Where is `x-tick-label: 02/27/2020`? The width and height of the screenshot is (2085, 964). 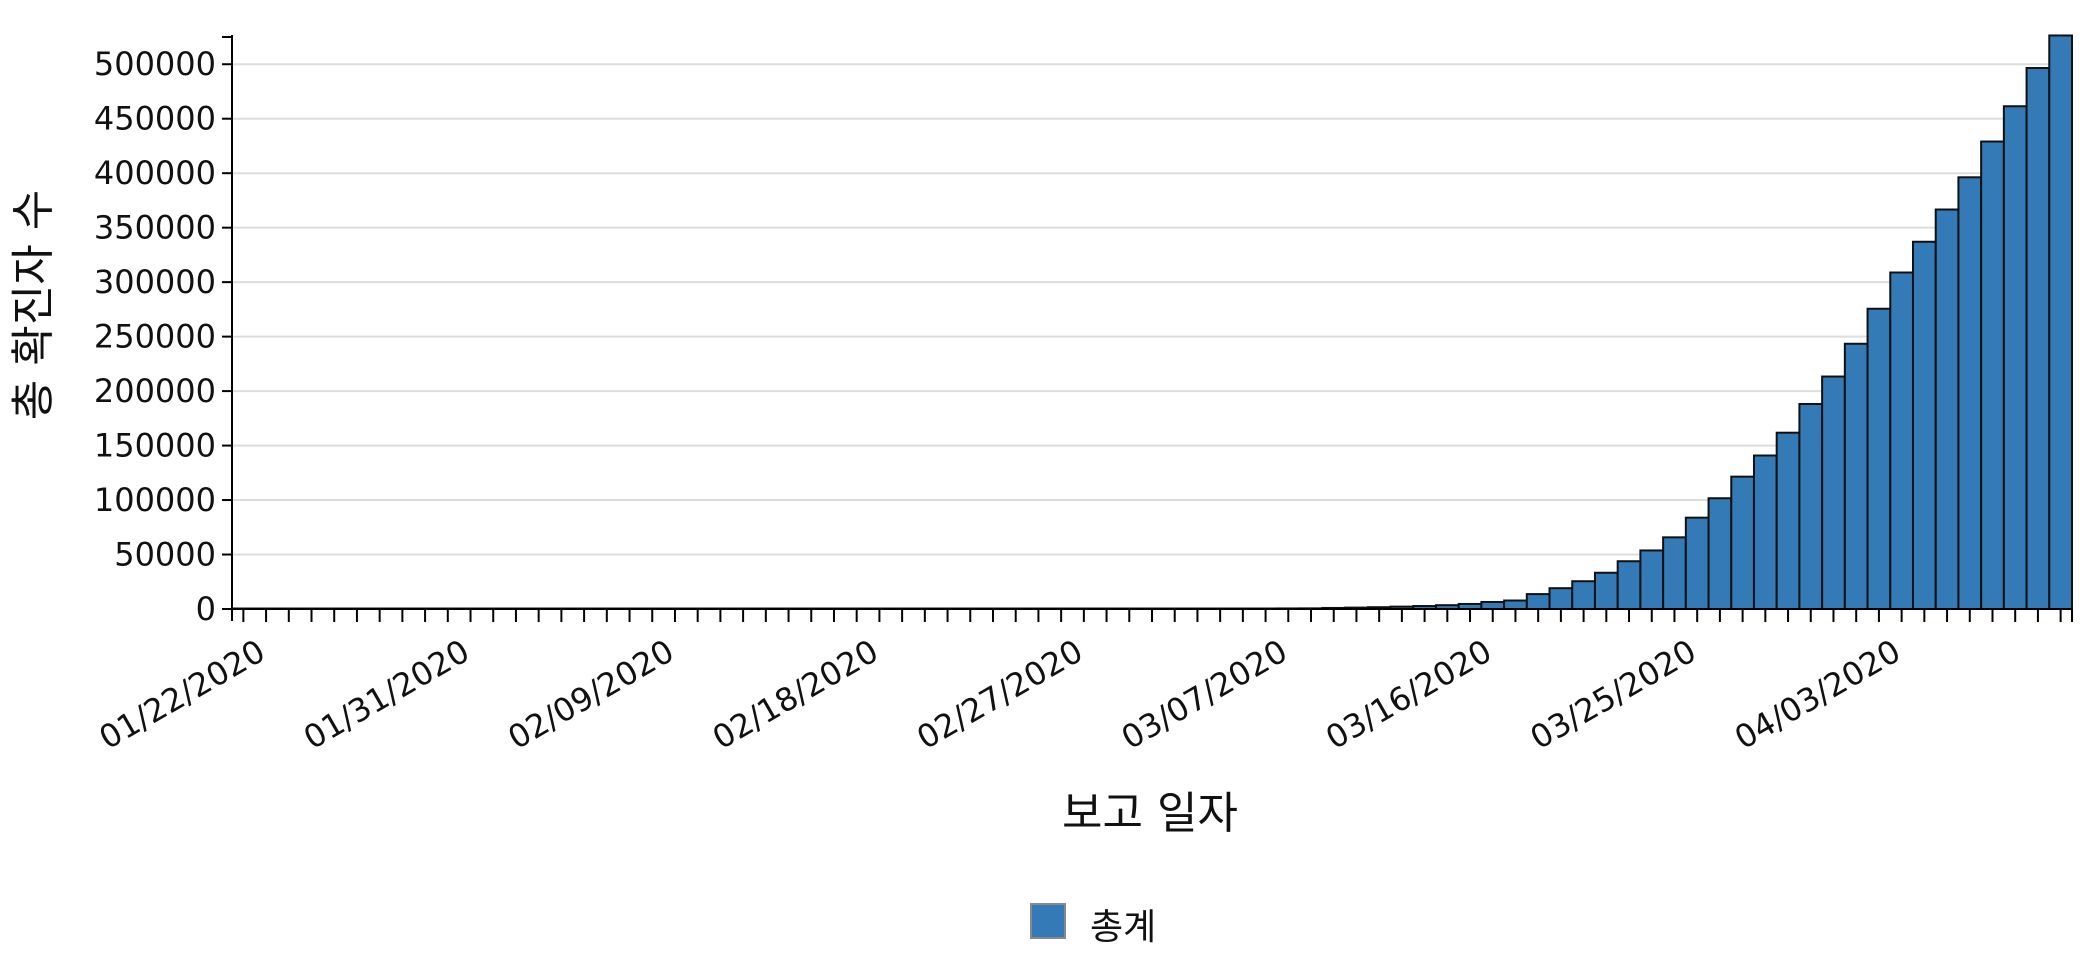 x-tick-label: 02/27/2020 is located at coordinates (999, 694).